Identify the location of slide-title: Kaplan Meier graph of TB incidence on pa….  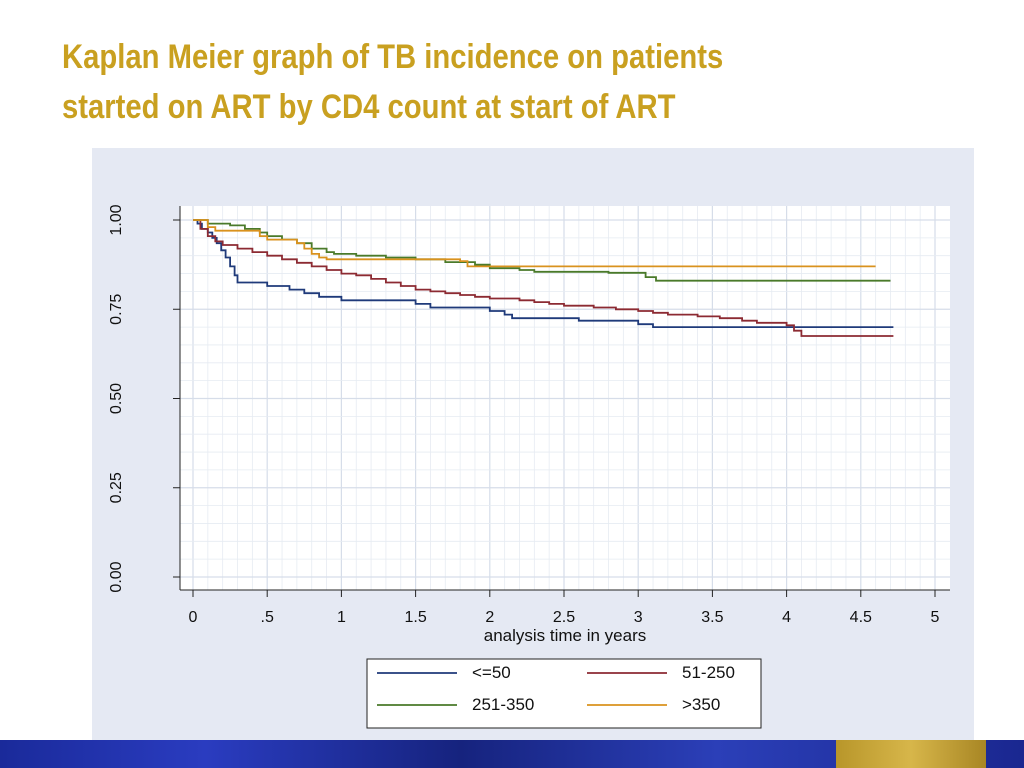
(449, 82).